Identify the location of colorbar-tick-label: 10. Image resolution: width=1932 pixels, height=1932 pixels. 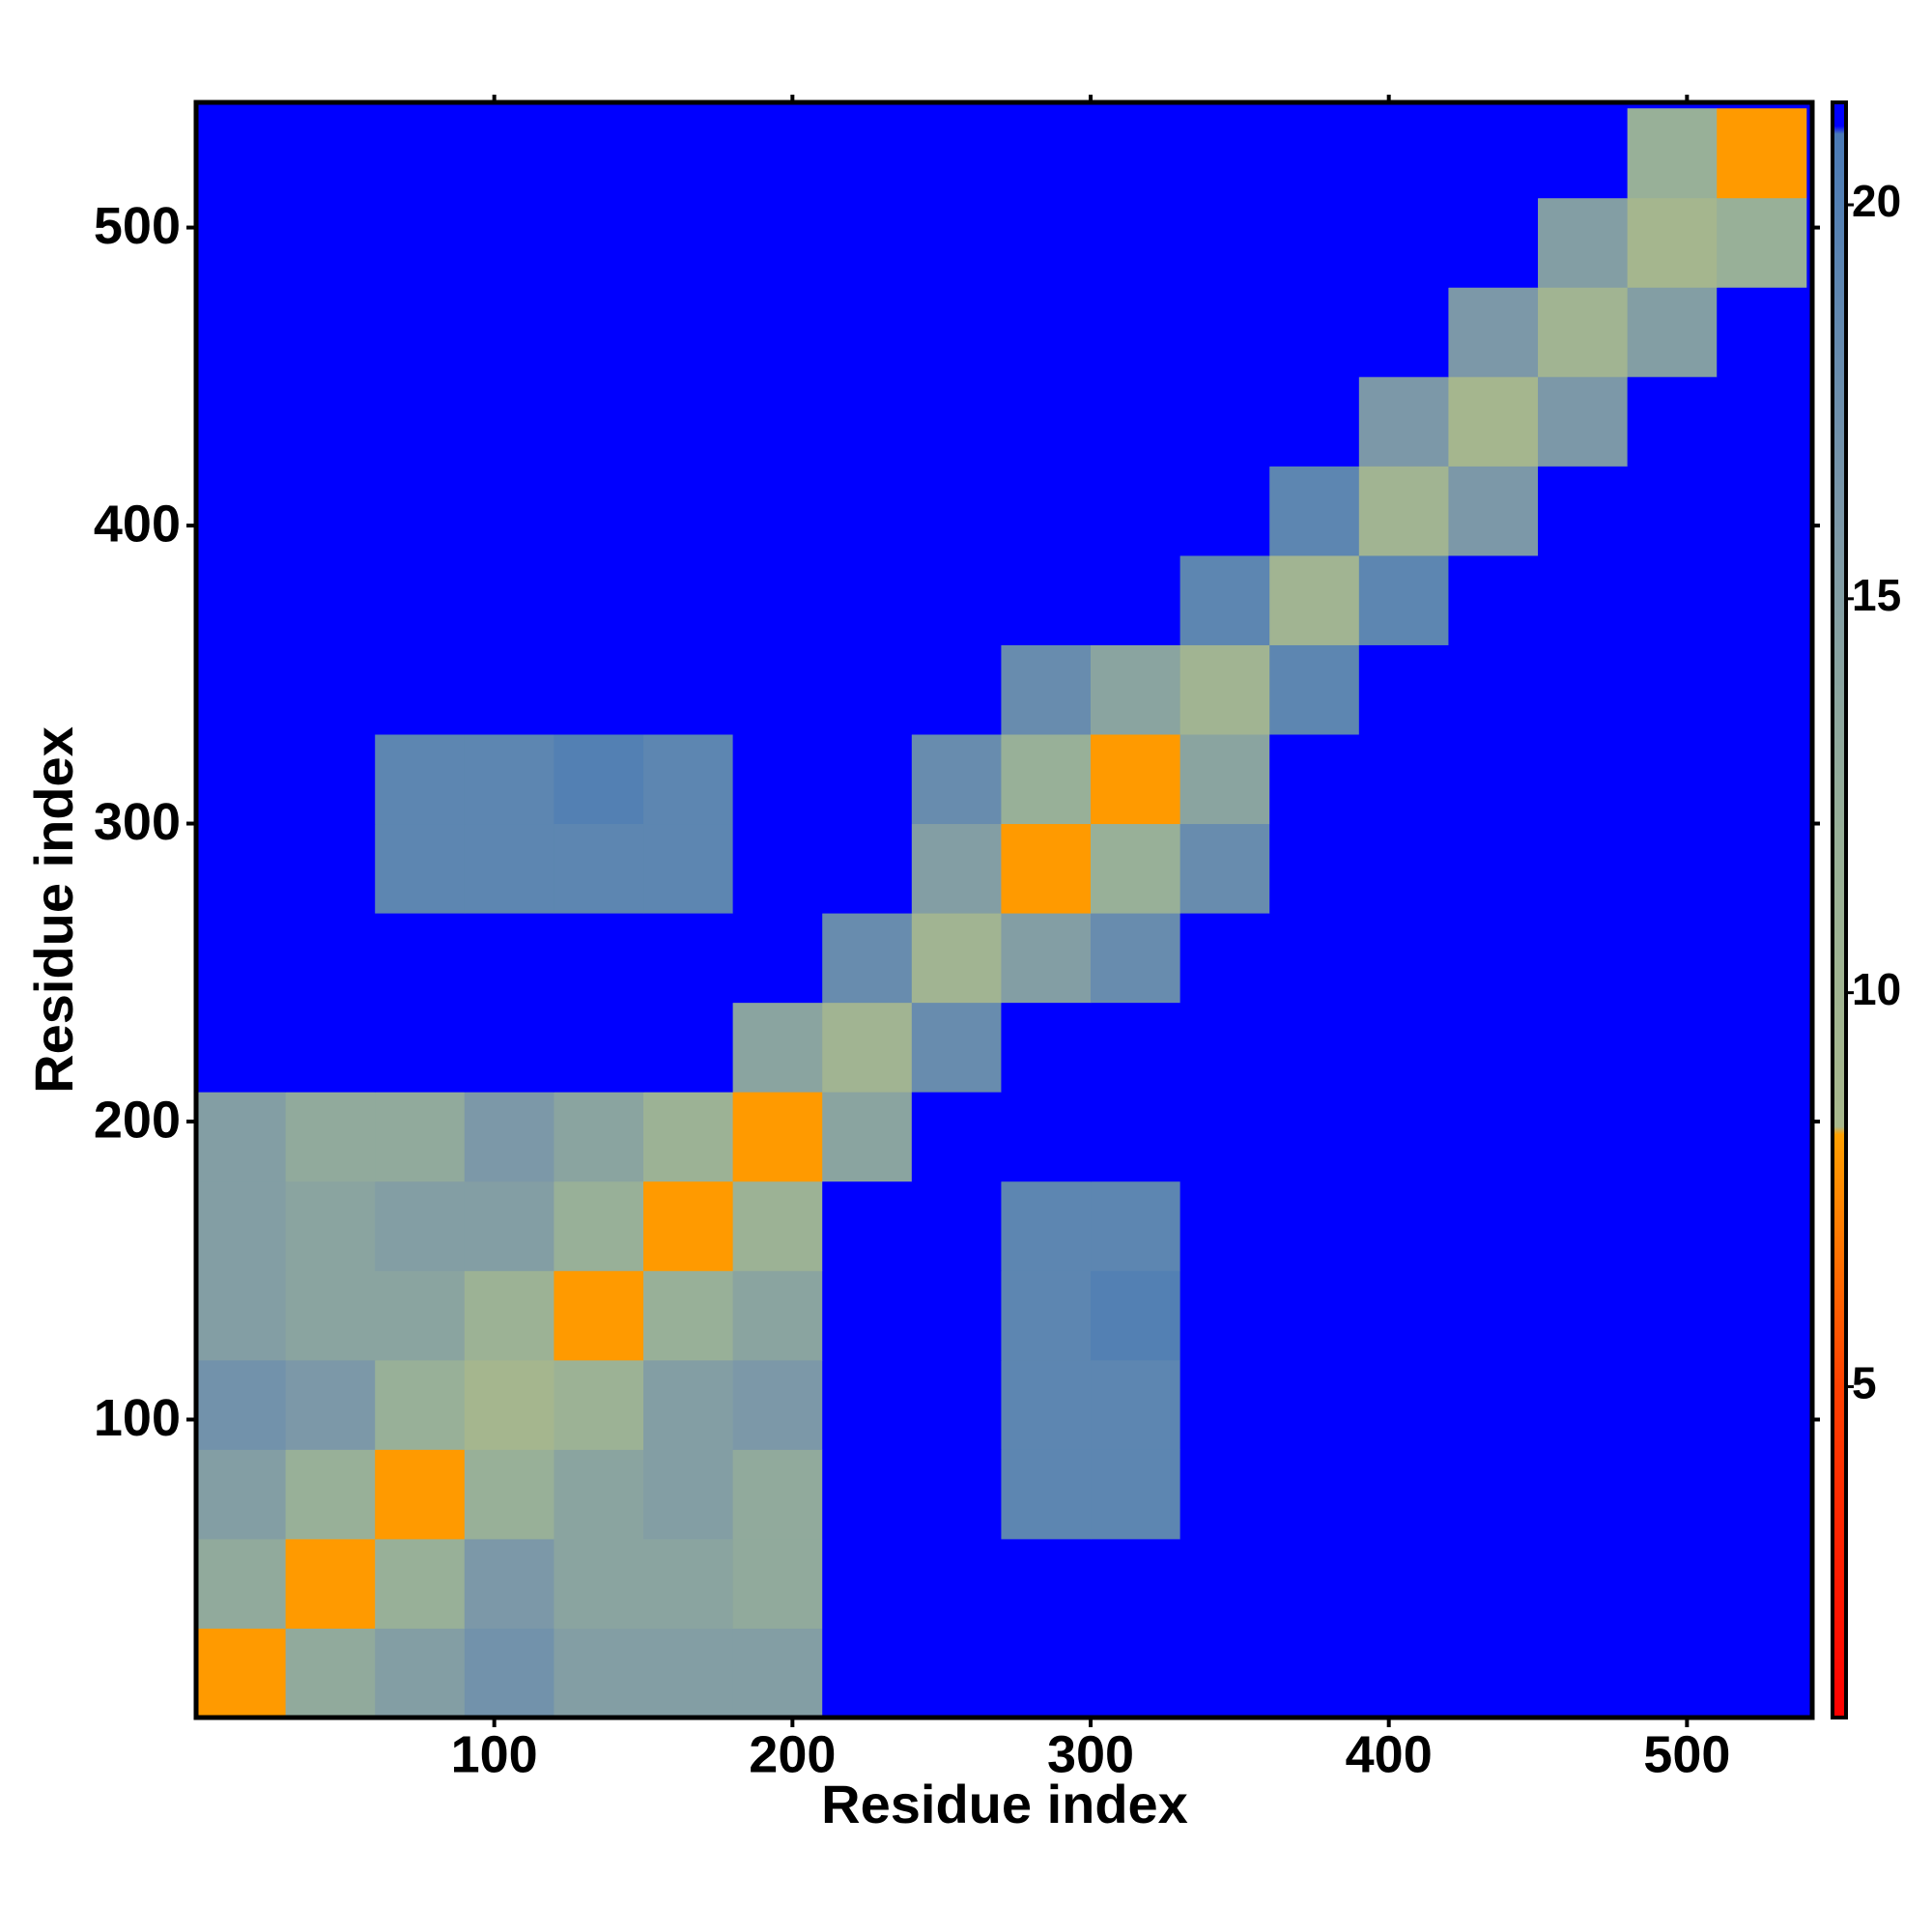
(1876, 989).